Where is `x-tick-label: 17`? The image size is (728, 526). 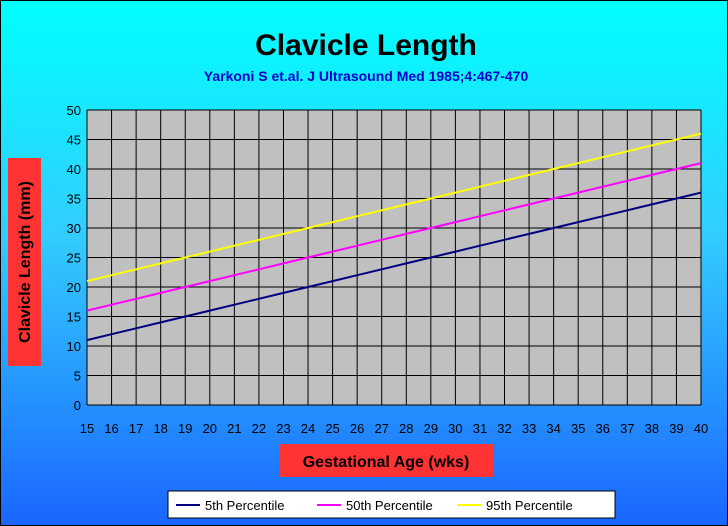
x-tick-label: 17 is located at coordinates (136, 428).